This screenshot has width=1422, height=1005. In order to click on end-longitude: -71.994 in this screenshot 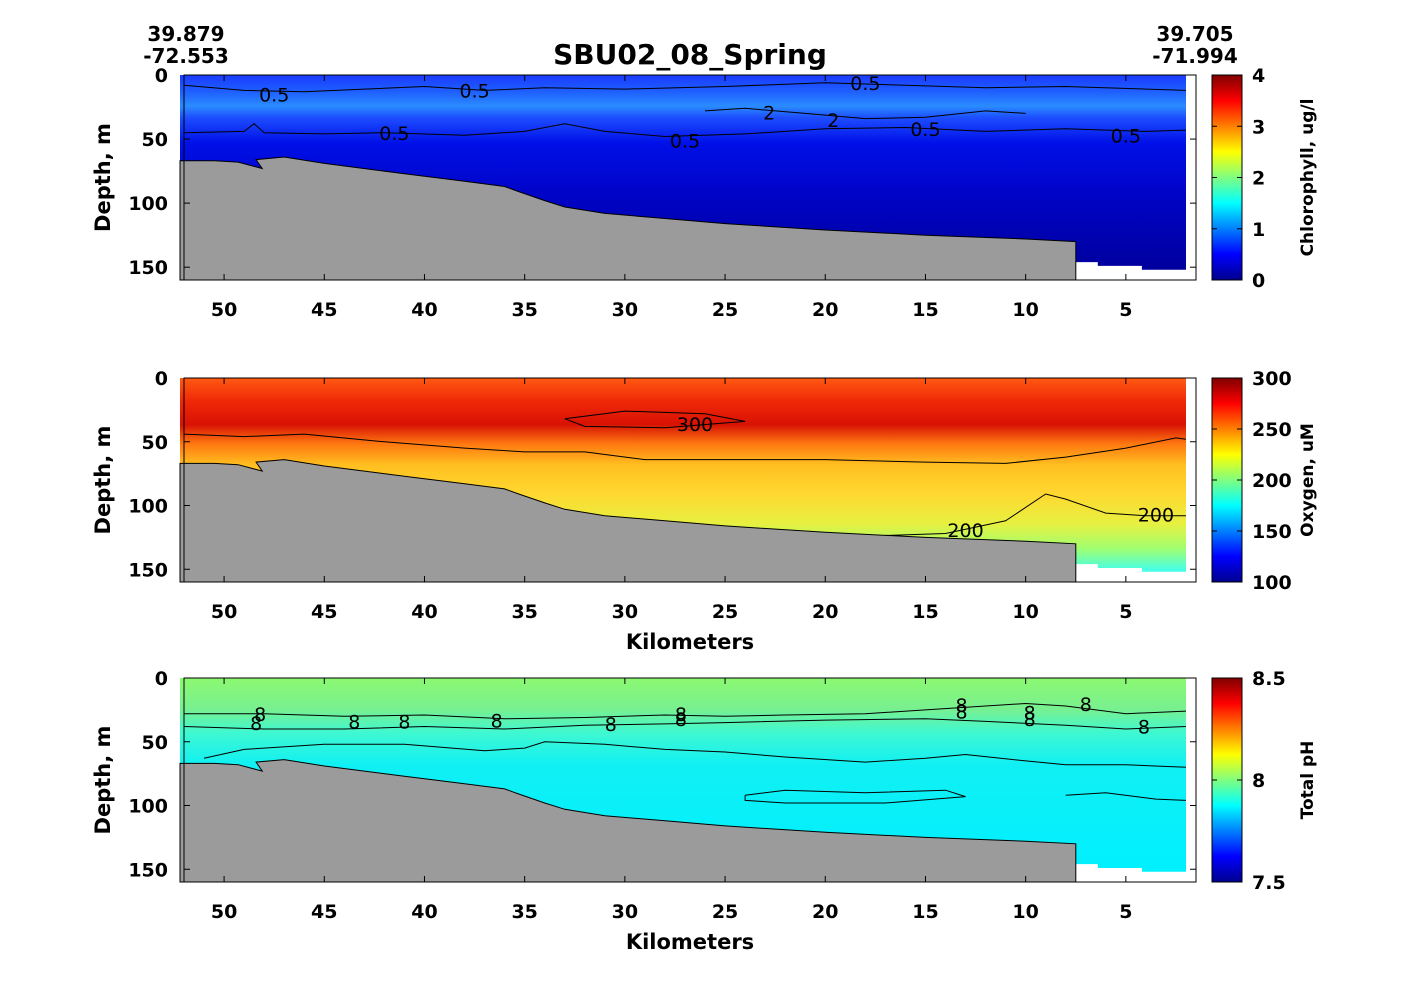, I will do `click(1194, 56)`.